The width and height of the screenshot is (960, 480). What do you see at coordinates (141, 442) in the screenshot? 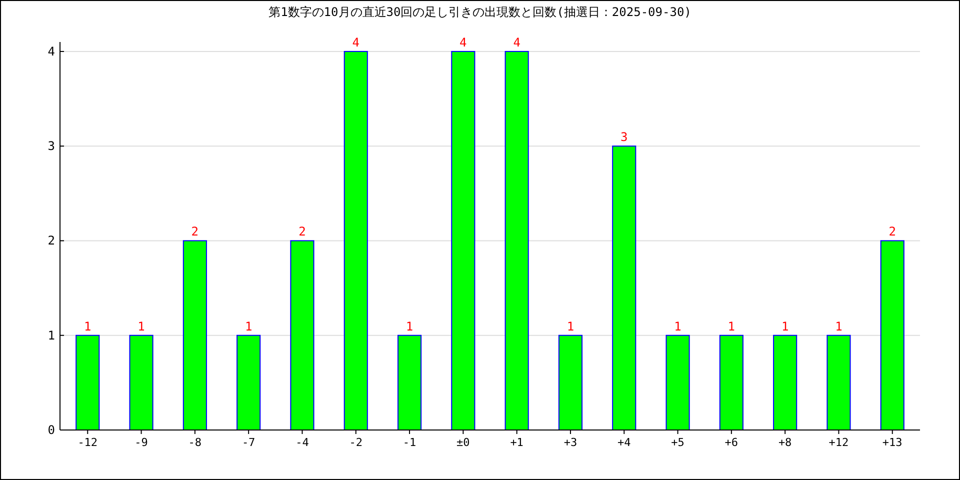
I see `x-tick-label: -9` at bounding box center [141, 442].